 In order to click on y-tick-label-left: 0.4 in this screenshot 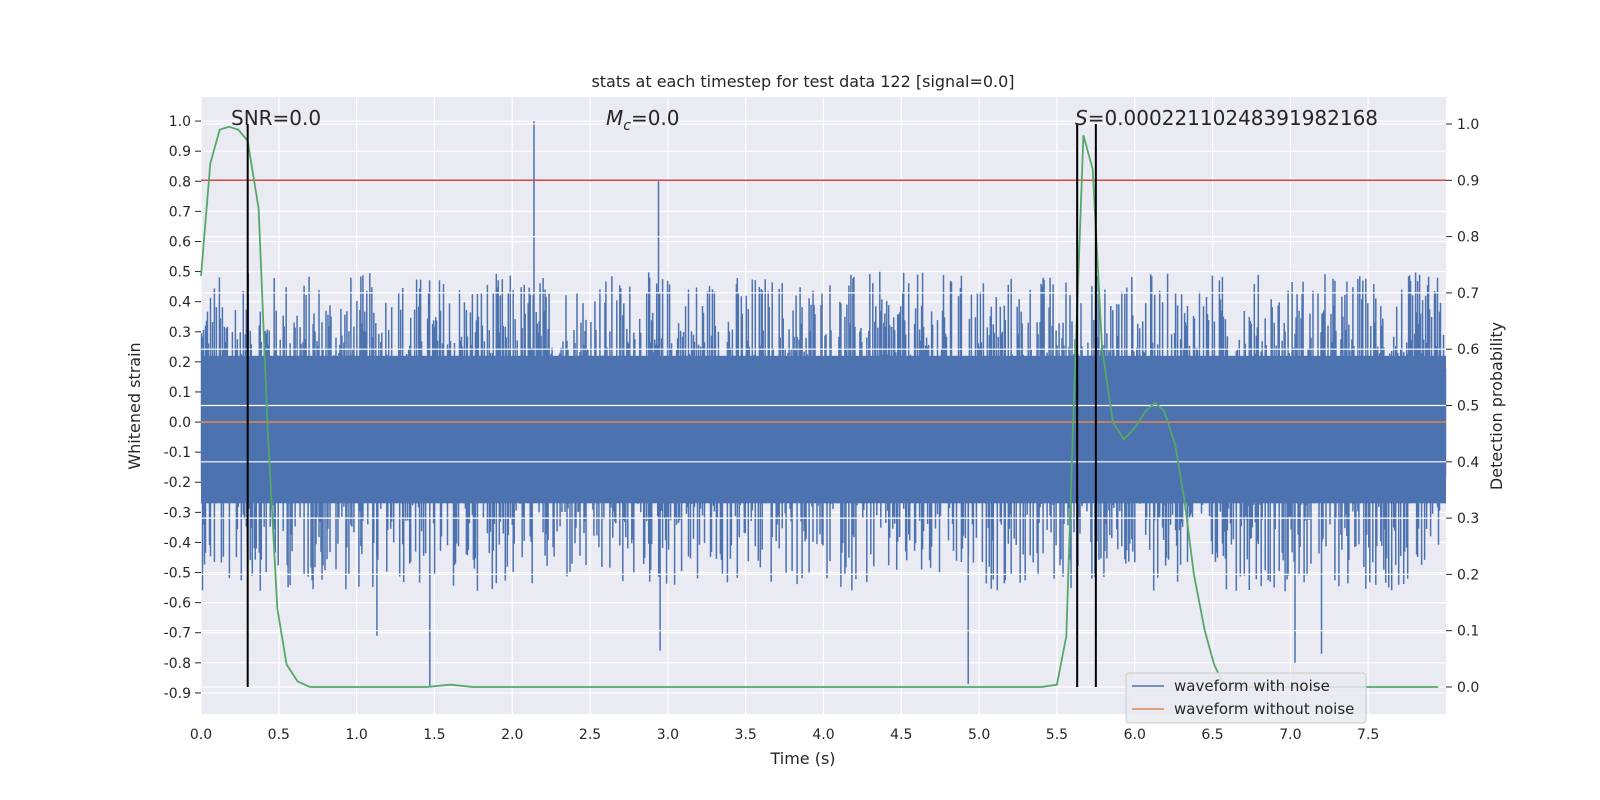, I will do `click(180, 303)`.